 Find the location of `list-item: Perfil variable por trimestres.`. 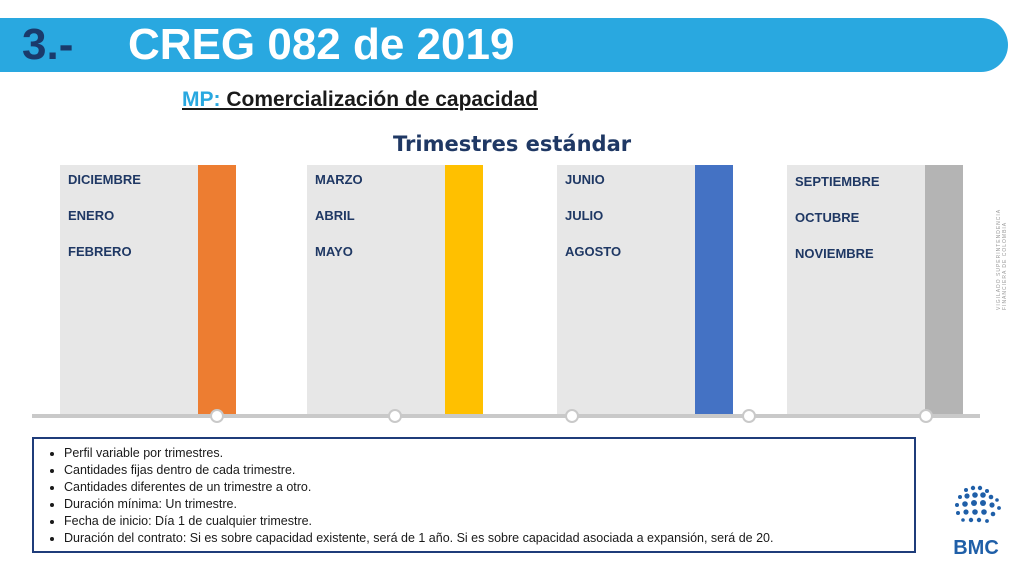

list-item: Perfil variable por trimestres. is located at coordinates (484, 453).